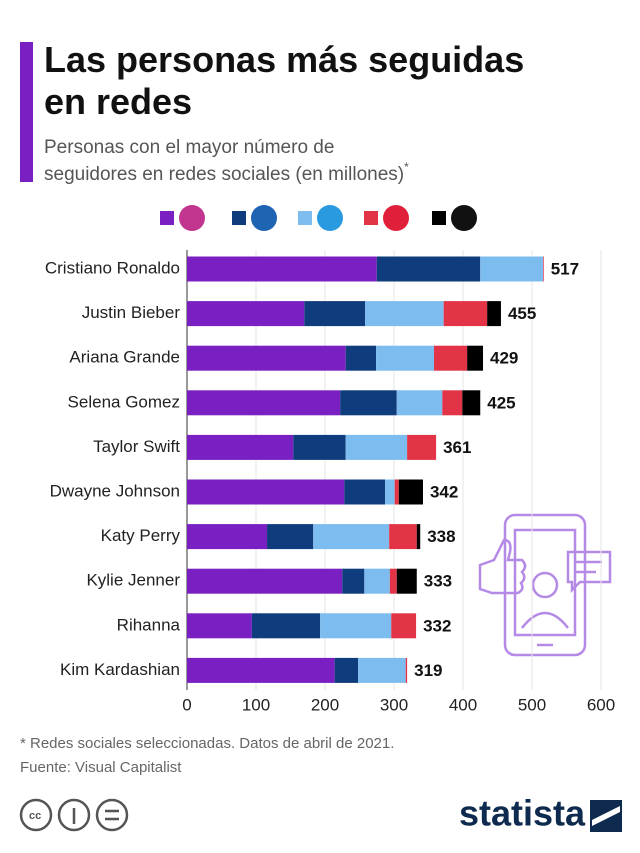 The image size is (640, 853). What do you see at coordinates (606, 816) in the screenshot?
I see `brand-logo` at bounding box center [606, 816].